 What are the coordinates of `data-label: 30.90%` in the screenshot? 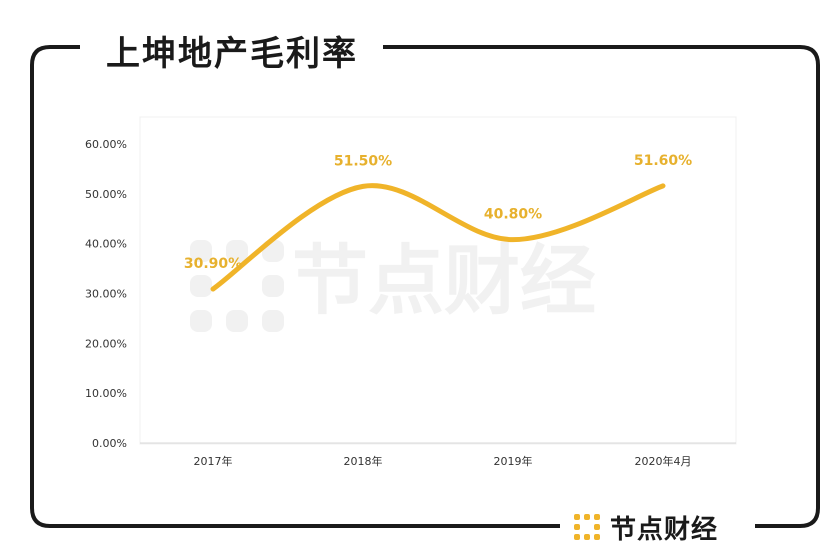 It's located at (213, 264).